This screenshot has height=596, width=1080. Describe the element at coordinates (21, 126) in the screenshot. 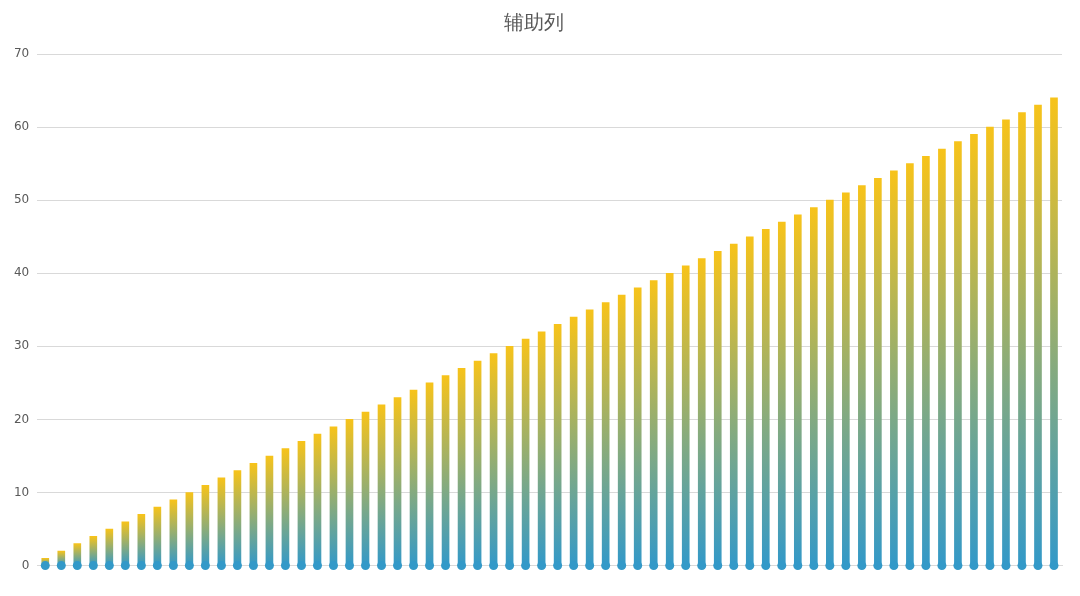

I see `y-tick-label: 60` at that location.